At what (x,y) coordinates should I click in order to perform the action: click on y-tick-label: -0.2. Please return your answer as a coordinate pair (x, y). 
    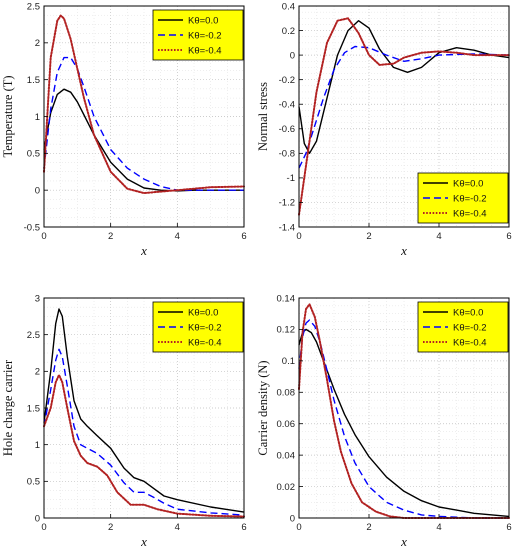
    Looking at the image, I should click on (287, 80).